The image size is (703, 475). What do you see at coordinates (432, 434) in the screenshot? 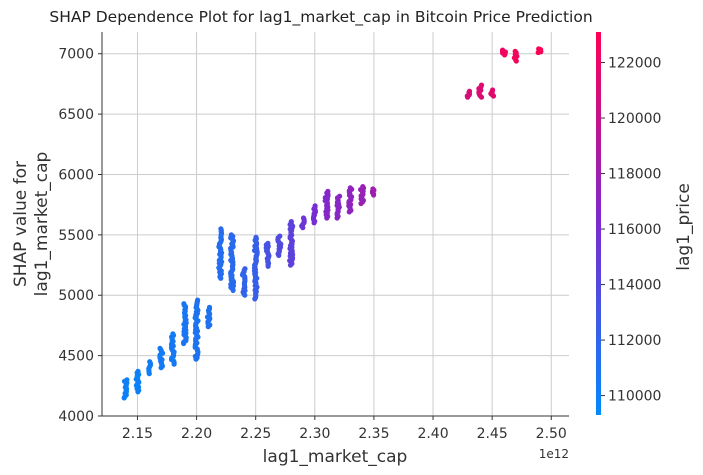
I see `x-tick-label: 2.40` at bounding box center [432, 434].